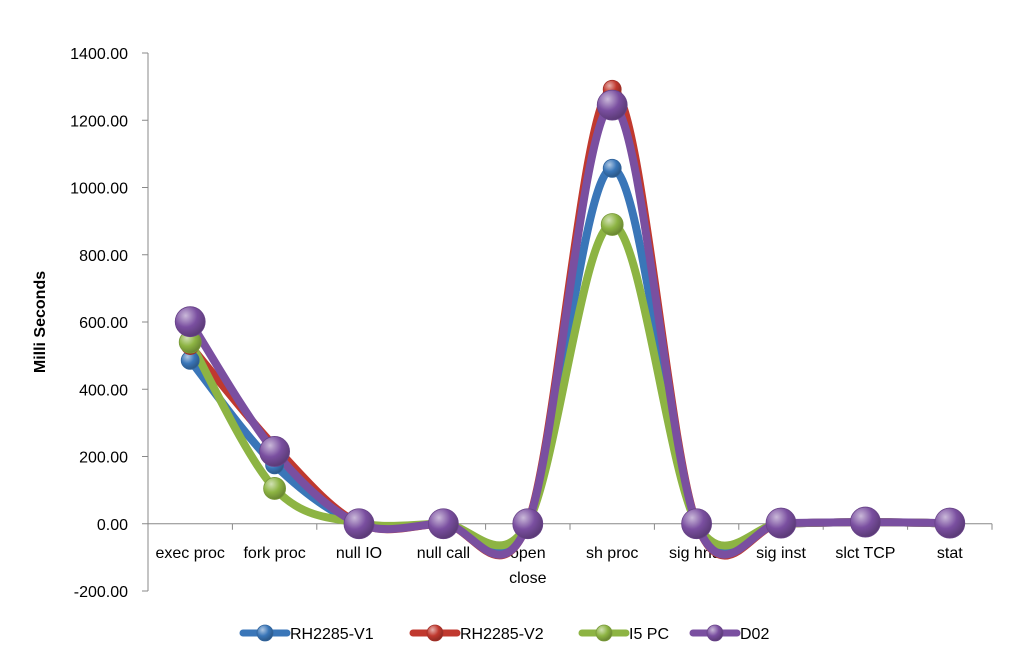  I want to click on x-tick-label: null IO, so click(359, 553).